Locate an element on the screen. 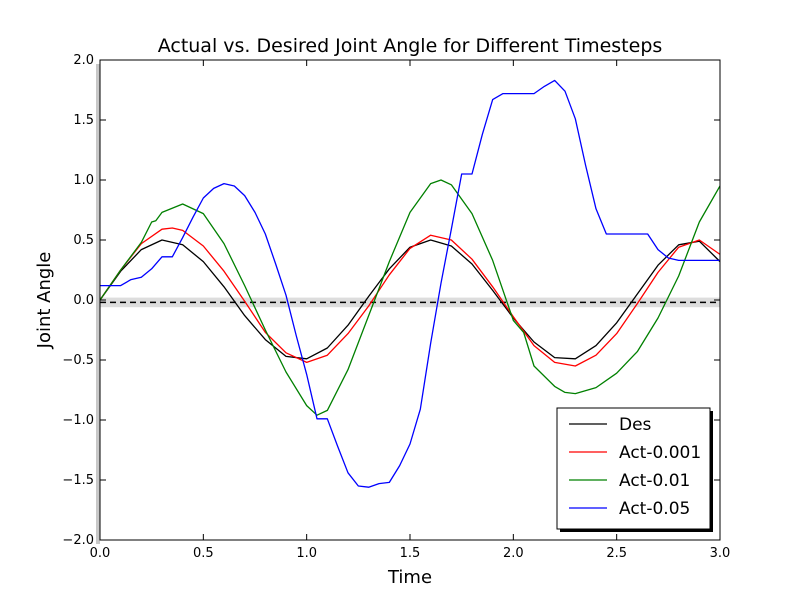  y-tick-label: 1.0 is located at coordinates (83, 180).